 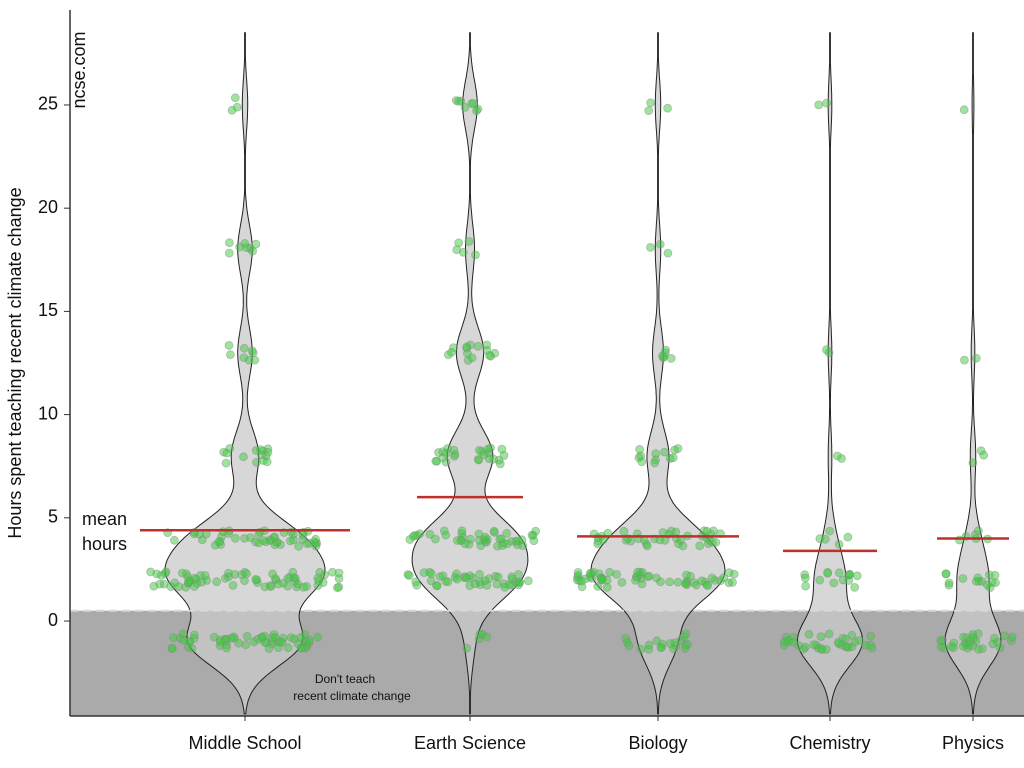 I want to click on x-tick-label: Chemistry, so click(x=829, y=743).